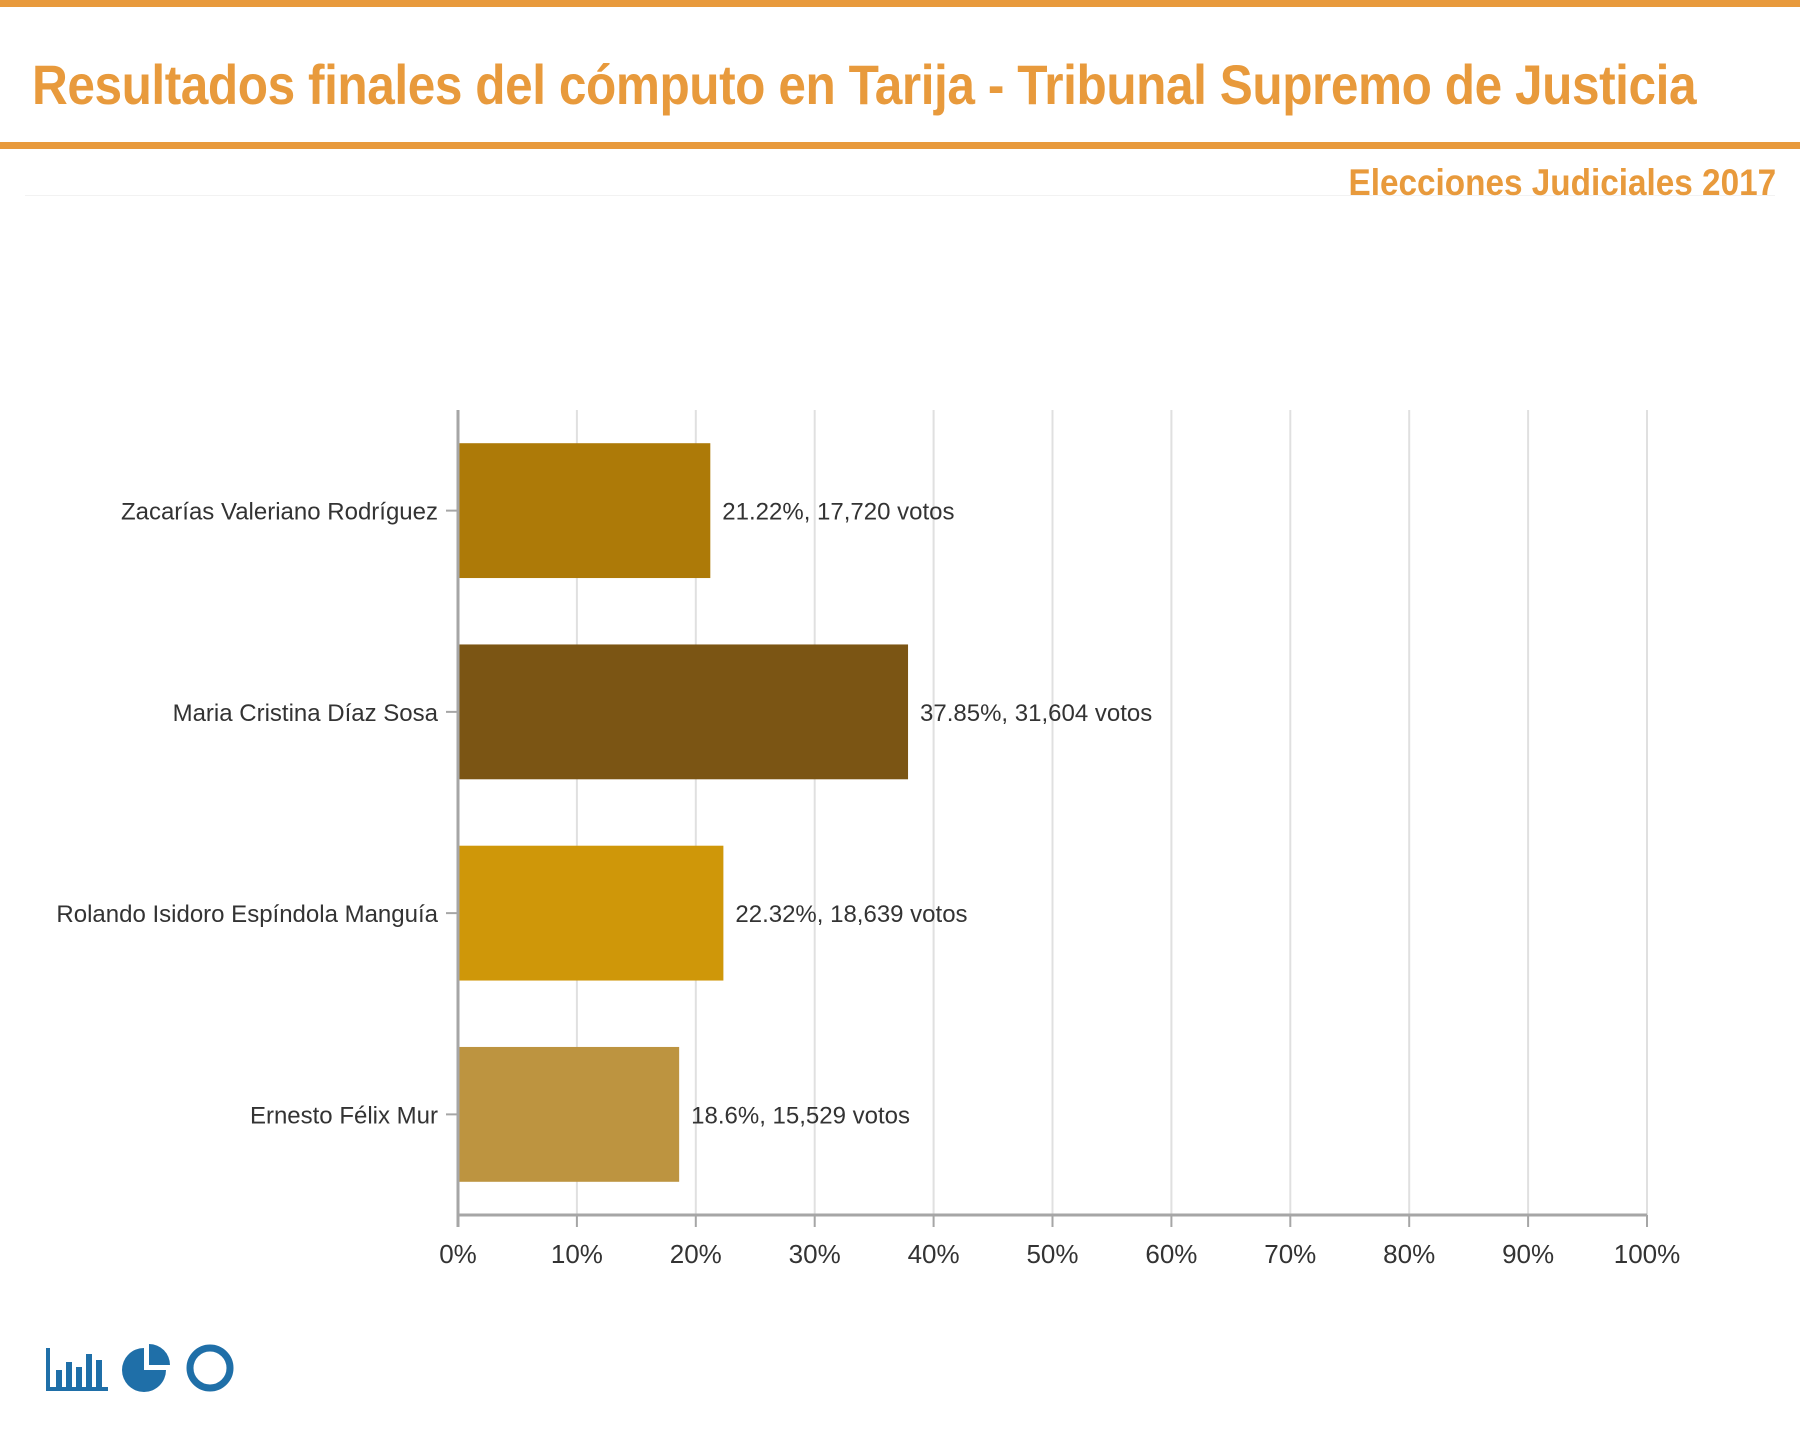 The height and width of the screenshot is (1450, 1800). Describe the element at coordinates (247, 914) in the screenshot. I see `category-label: Rolando Isidoro Espíndola Manguía` at that location.